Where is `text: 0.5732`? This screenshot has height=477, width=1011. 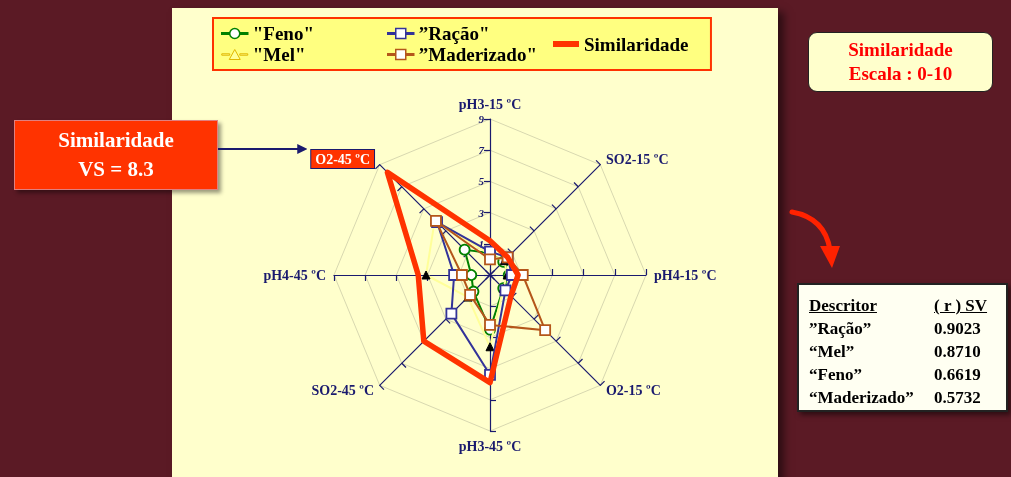 text: 0.5732 is located at coordinates (958, 398).